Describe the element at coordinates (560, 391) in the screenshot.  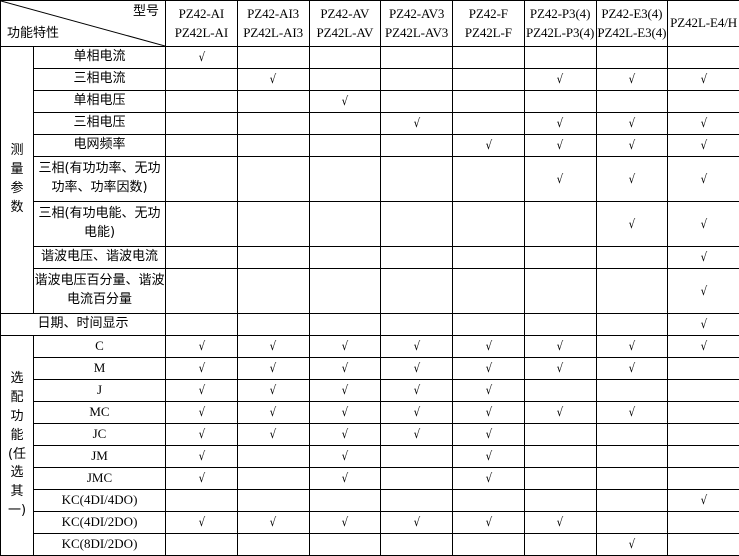
I see `support-cell-opt3-c6` at that location.